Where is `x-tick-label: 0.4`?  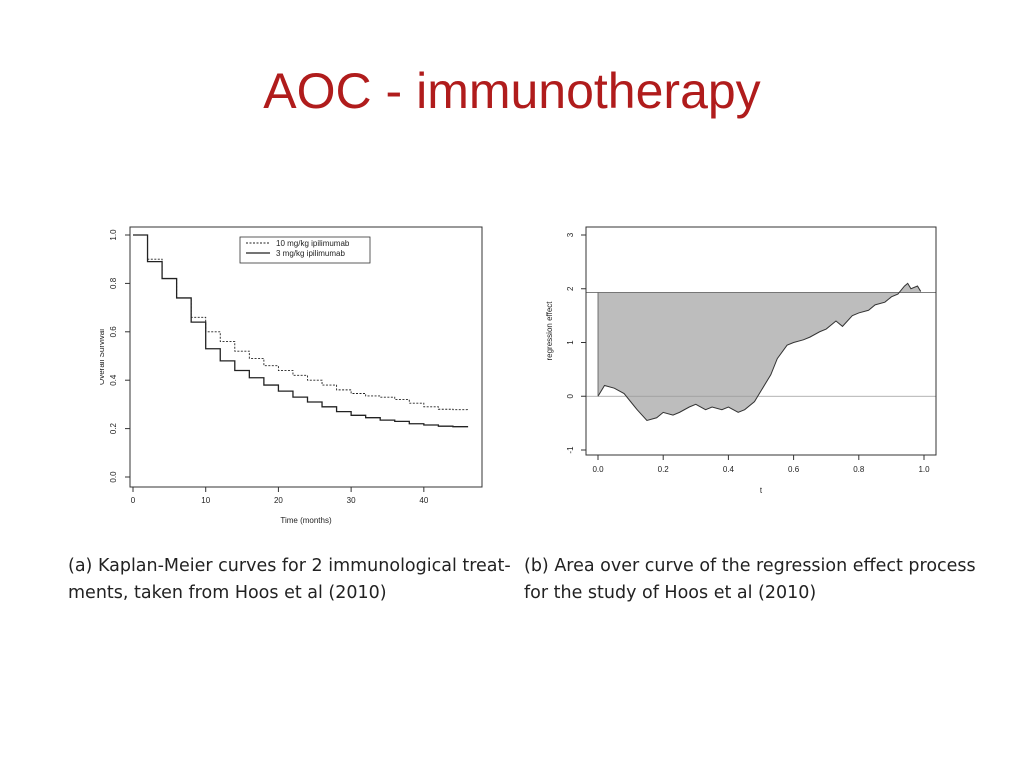 x-tick-label: 0.4 is located at coordinates (729, 469).